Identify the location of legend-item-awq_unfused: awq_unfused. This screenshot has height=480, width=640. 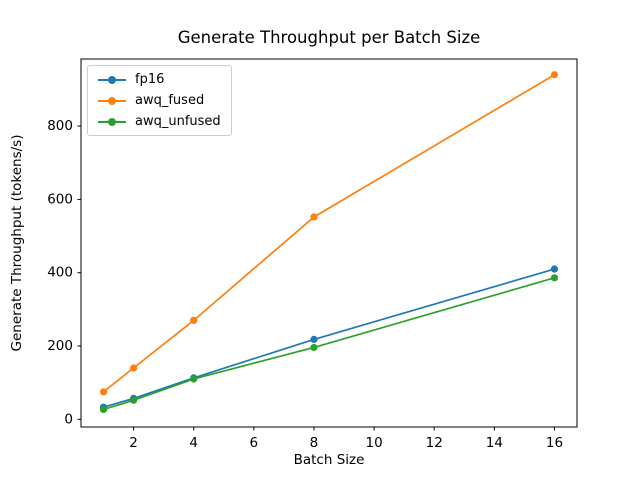
(159, 121).